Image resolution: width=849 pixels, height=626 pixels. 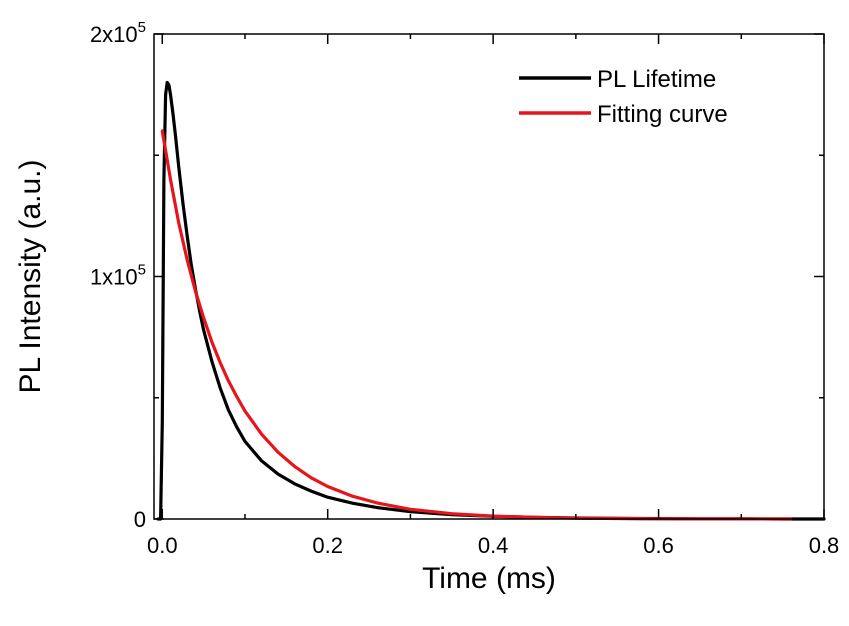 What do you see at coordinates (489, 578) in the screenshot?
I see `x-axis-title: Time (ms)` at bounding box center [489, 578].